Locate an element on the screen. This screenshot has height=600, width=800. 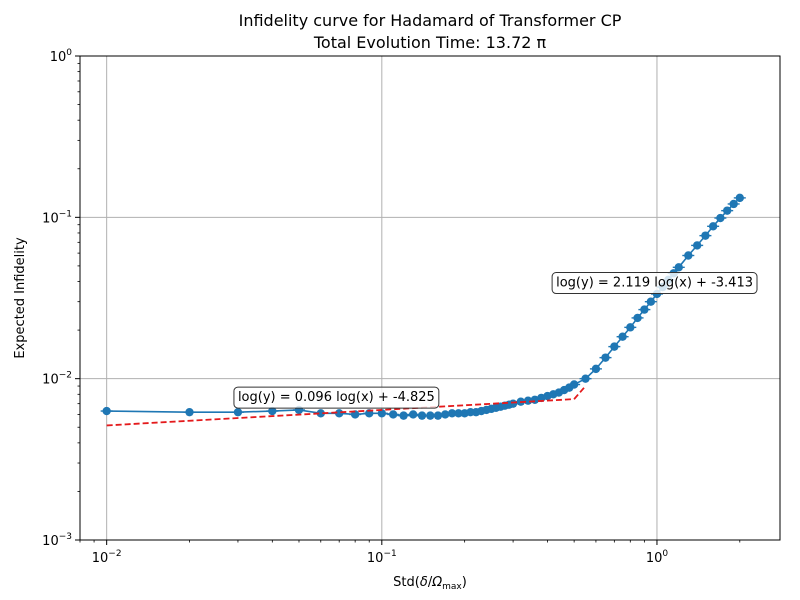
x-tick-label: 10⁰ is located at coordinates (657, 557).